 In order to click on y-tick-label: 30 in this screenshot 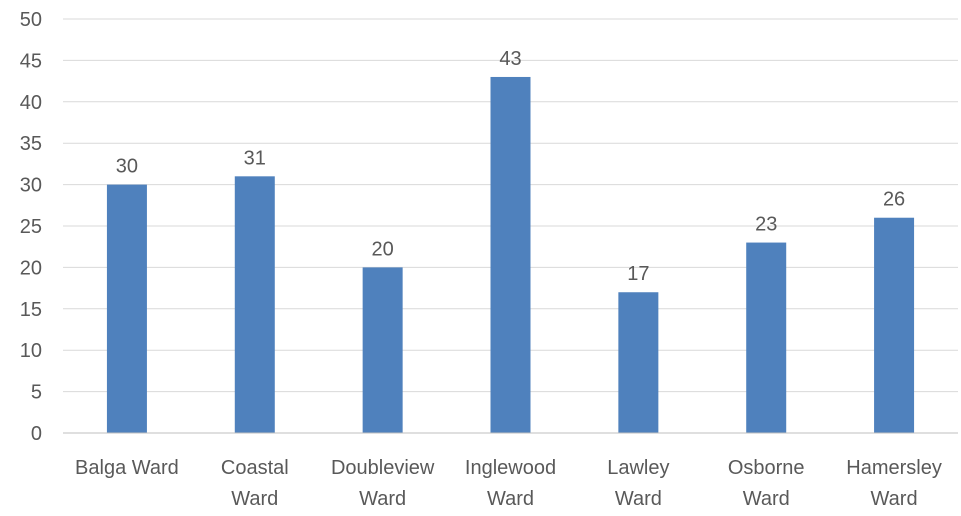, I will do `click(31, 186)`.